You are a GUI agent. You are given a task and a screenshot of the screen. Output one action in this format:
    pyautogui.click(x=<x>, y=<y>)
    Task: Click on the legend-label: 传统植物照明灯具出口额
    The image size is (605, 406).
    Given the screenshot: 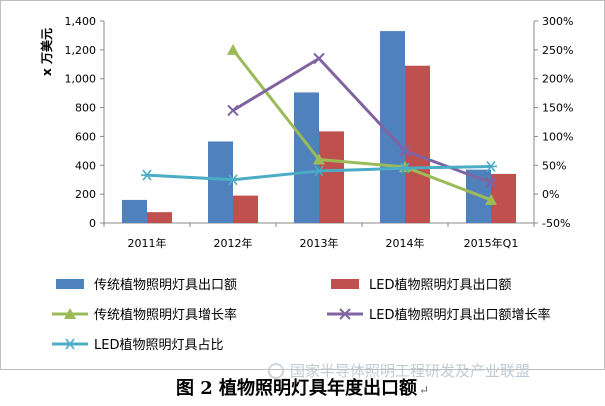 What is the action you would take?
    pyautogui.click(x=165, y=285)
    